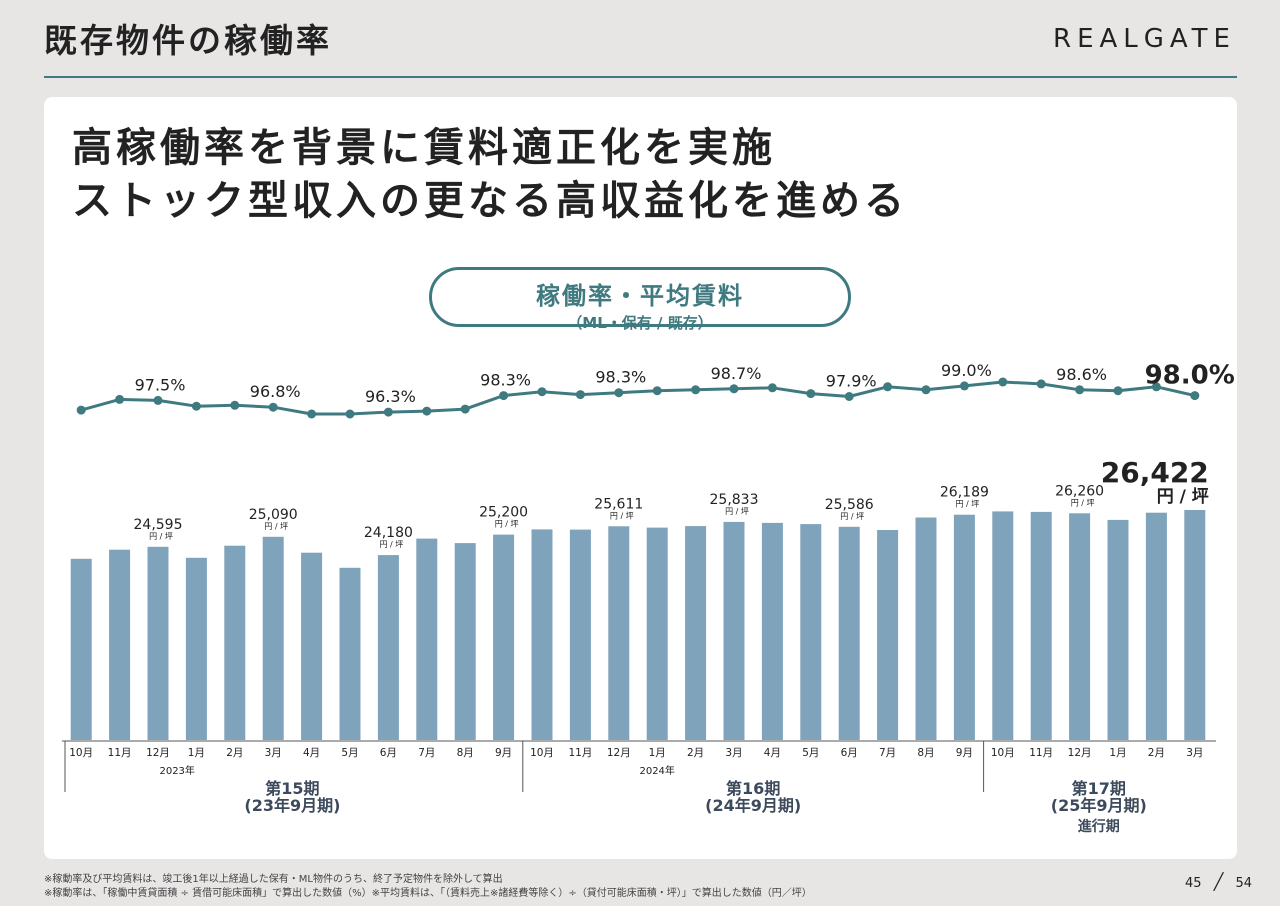 Image resolution: width=1280 pixels, height=906 pixels. Describe the element at coordinates (349, 753) in the screenshot. I see `month-tick-label: 5月` at that location.